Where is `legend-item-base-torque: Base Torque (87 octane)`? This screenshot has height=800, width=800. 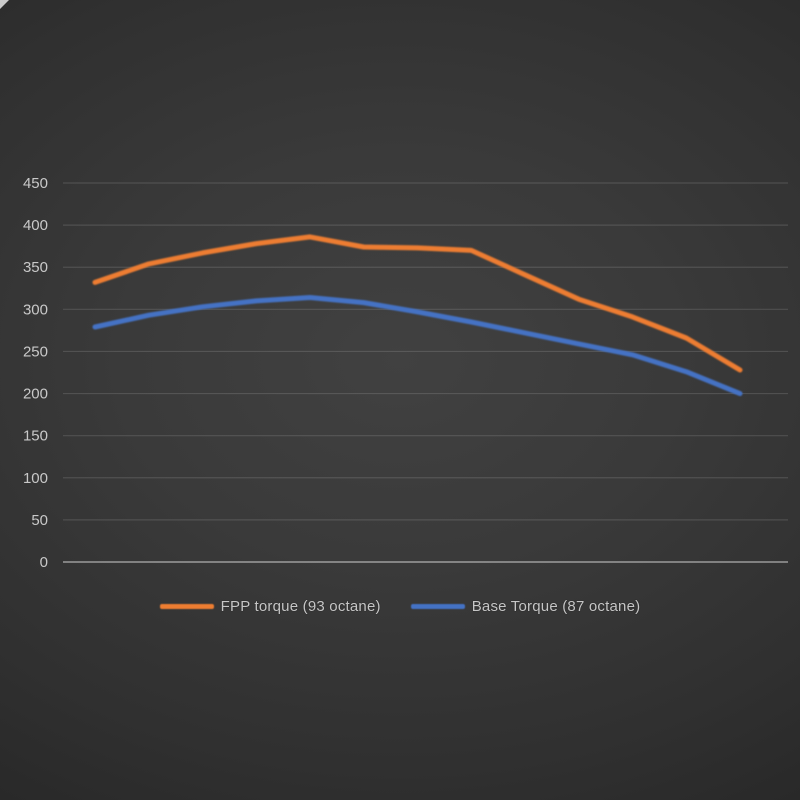 legend-item-base-torque: Base Torque (87 octane) is located at coordinates (525, 606).